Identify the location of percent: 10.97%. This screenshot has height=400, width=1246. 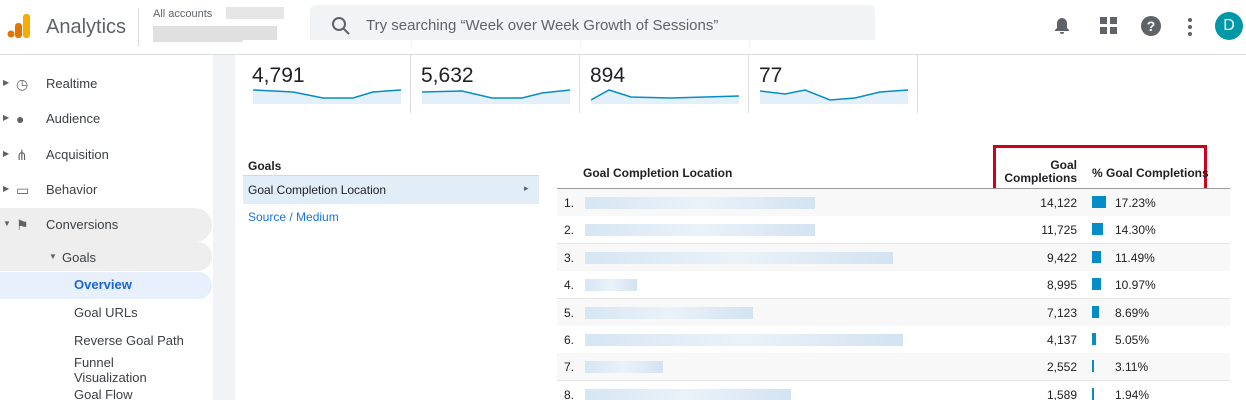
(1135, 285).